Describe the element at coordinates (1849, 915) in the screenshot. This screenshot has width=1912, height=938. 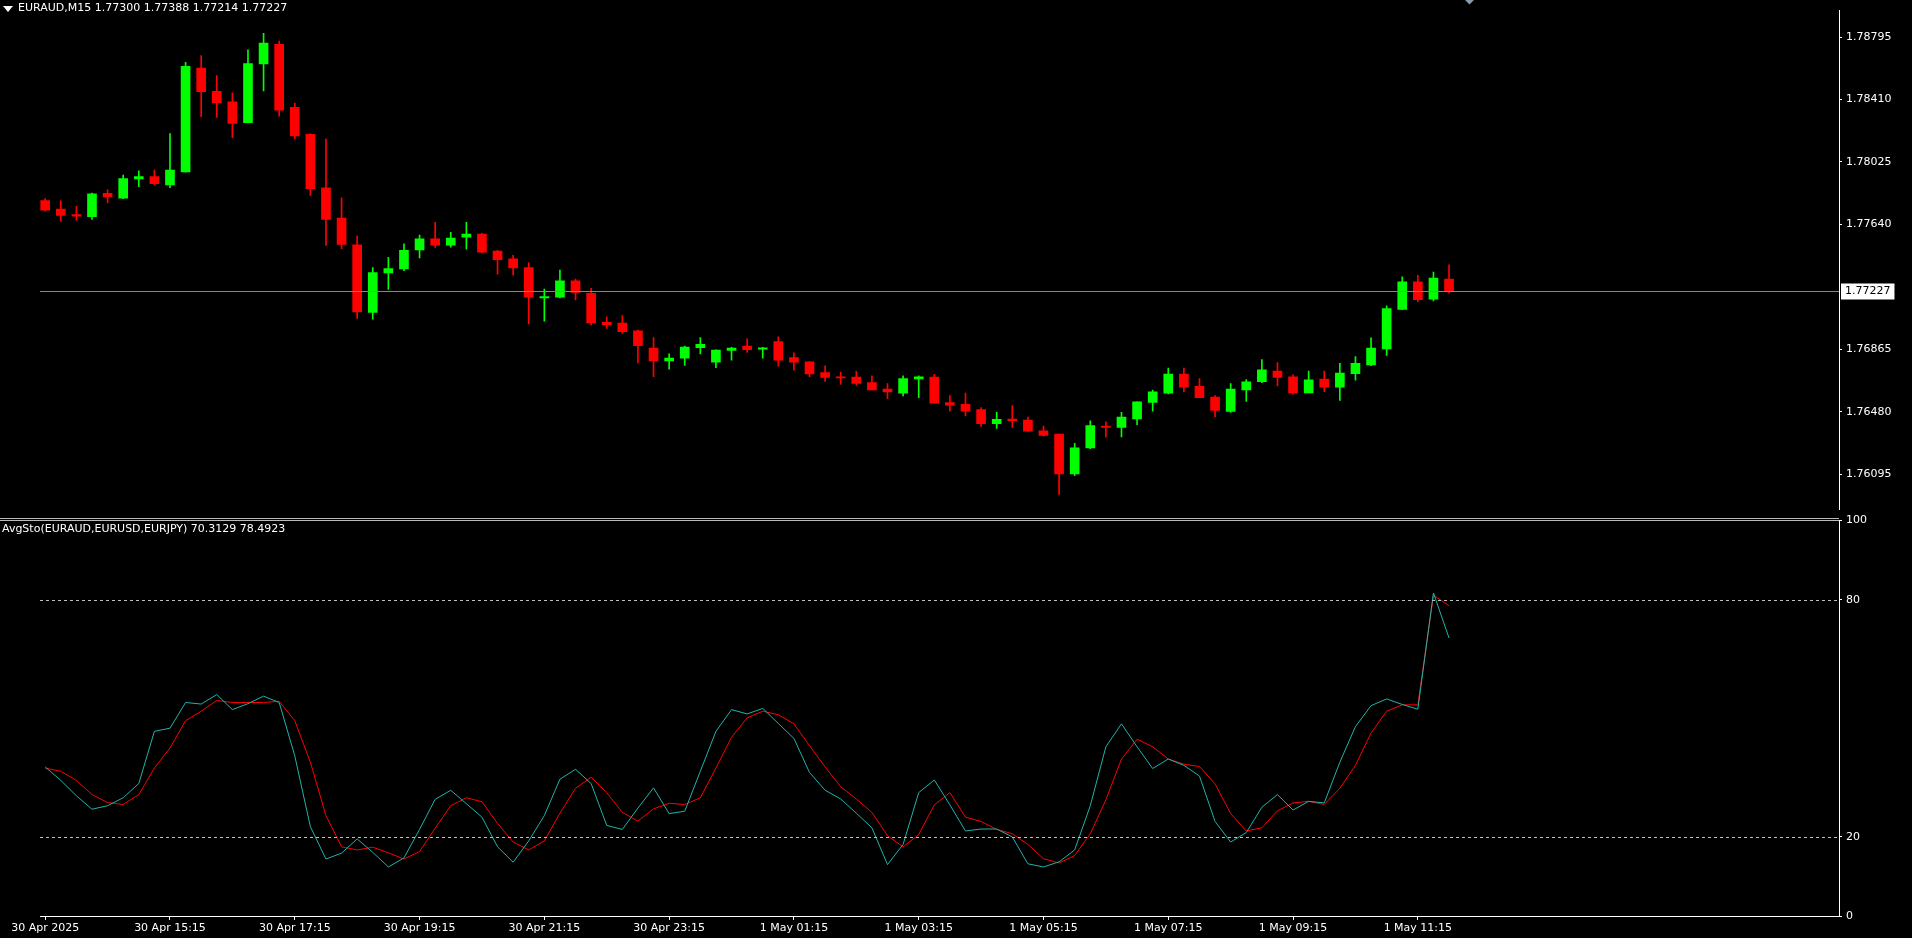
I see `y-tick-label: 0` at that location.